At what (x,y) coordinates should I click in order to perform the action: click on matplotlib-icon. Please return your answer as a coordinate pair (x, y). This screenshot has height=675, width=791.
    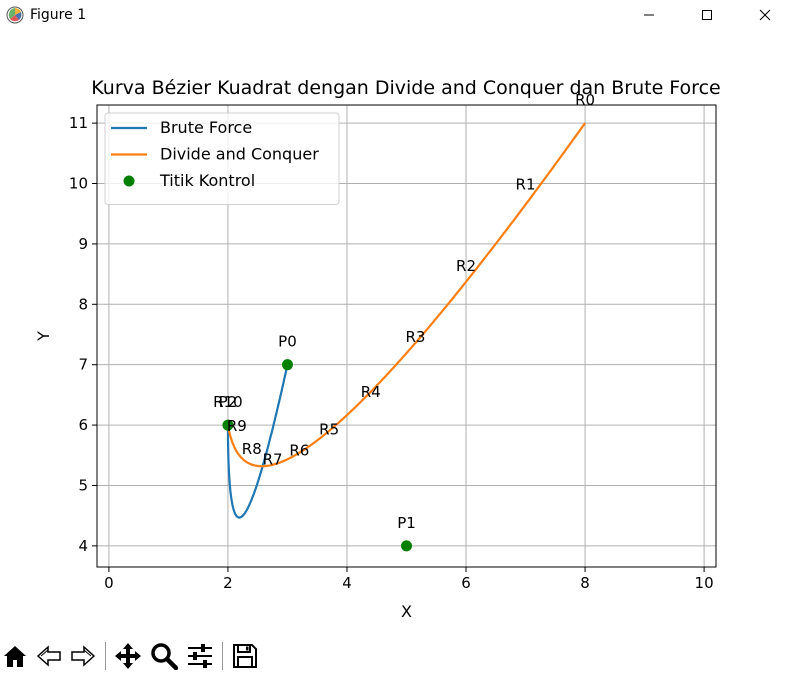
    Looking at the image, I should click on (15, 17).